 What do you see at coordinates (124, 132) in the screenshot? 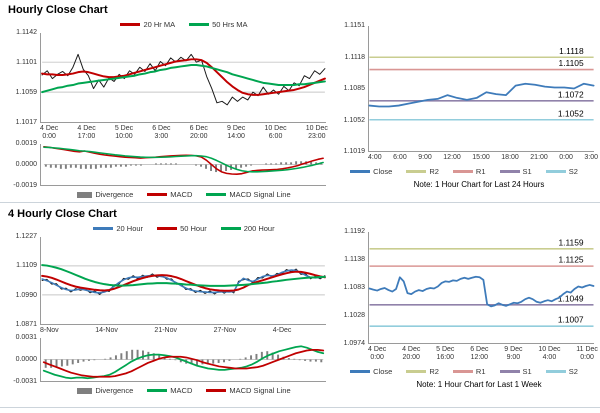
I see `axis-tick-label: 5 Dec 10:00` at bounding box center [124, 132].